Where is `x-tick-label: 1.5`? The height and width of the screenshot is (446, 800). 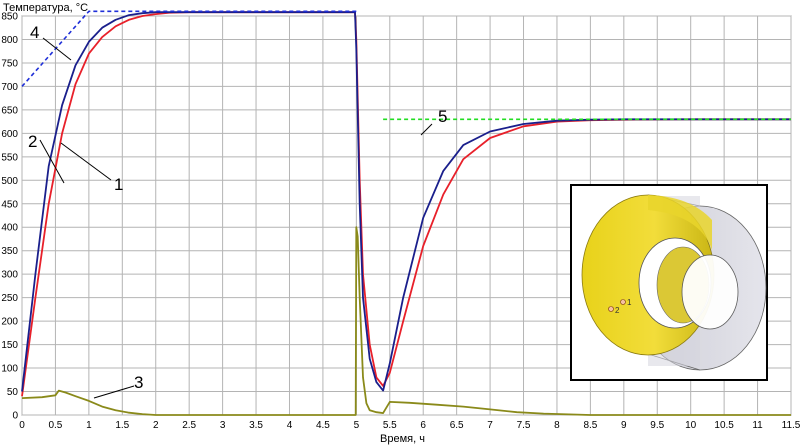
x-tick-label: 1.5 is located at coordinates (122, 425).